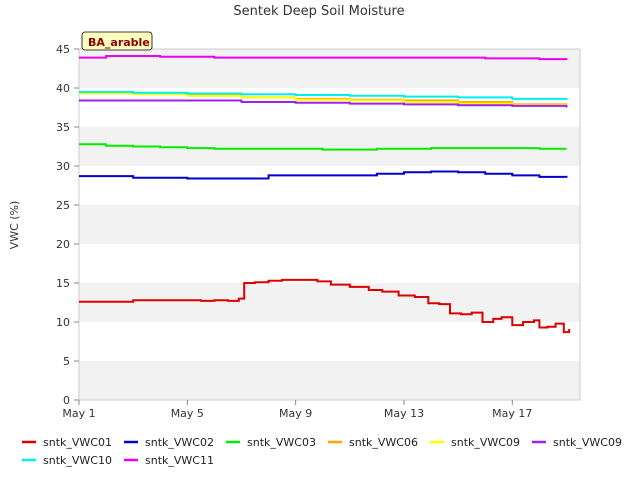 This screenshot has width=640, height=480. I want to click on chart-title: Sentek Deep Soil Moisture, so click(318, 11).